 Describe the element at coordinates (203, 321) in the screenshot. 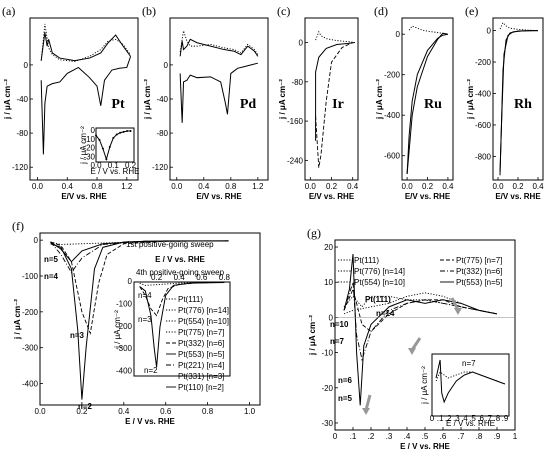

I see `panel-f-legend-2: Pt(554) [n=10]` at that location.